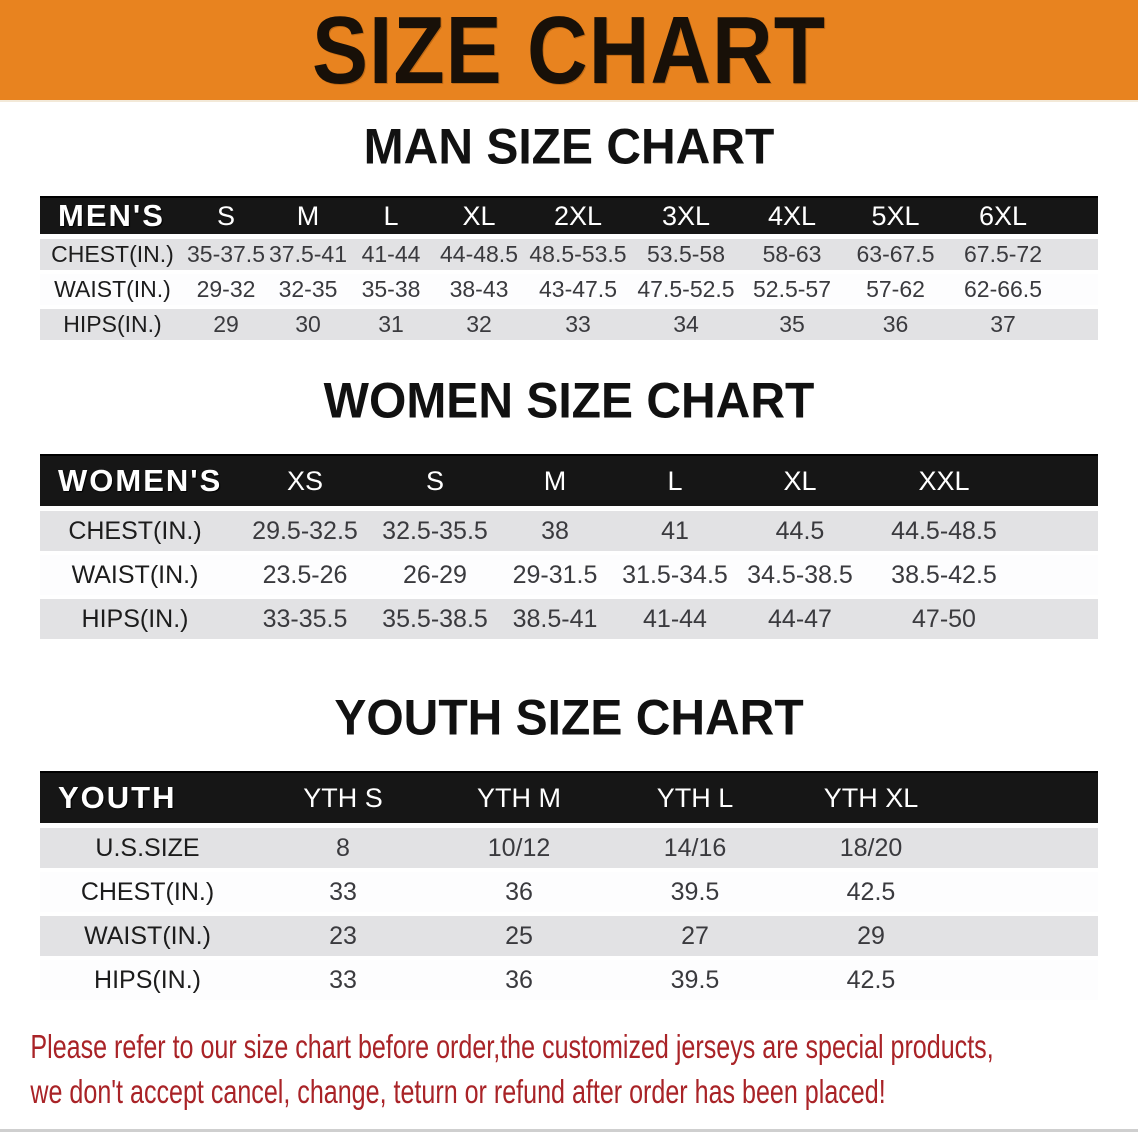  I want to click on men-col-header: M, so click(308, 217).